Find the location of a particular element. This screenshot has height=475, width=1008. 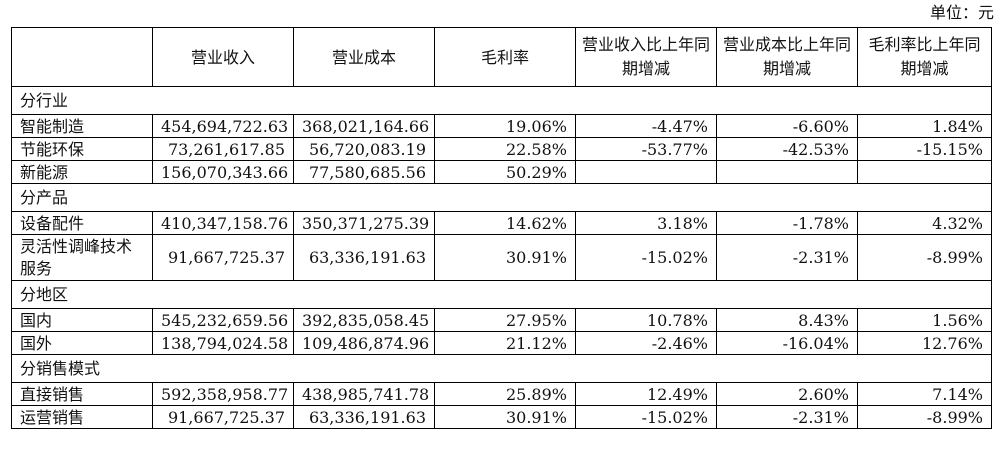

table-cell: 10.78% is located at coordinates (646, 320).